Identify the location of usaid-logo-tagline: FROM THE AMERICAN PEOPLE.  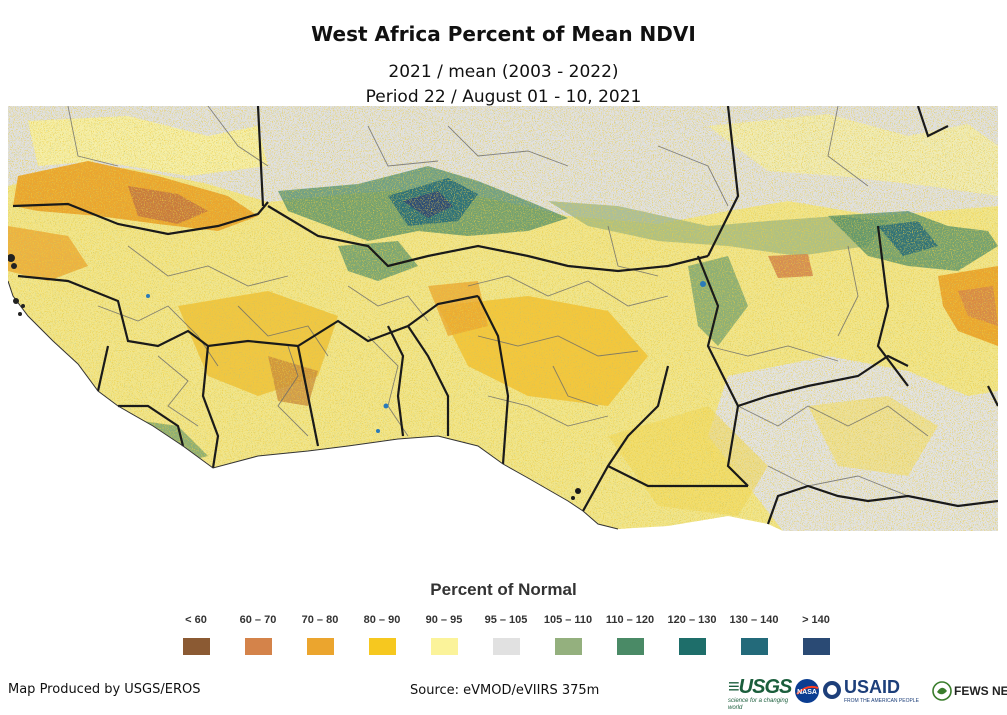
(881, 701).